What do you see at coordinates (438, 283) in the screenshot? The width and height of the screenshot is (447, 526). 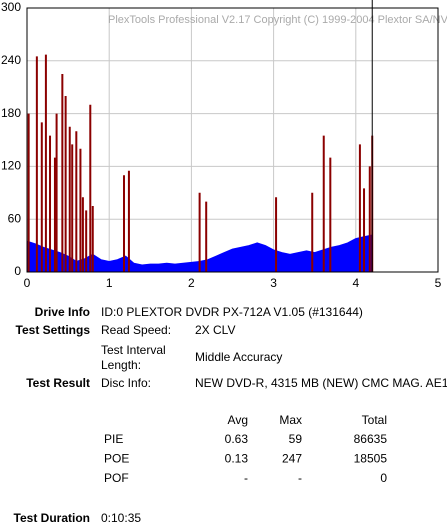 I see `x-tick-label: 5` at bounding box center [438, 283].